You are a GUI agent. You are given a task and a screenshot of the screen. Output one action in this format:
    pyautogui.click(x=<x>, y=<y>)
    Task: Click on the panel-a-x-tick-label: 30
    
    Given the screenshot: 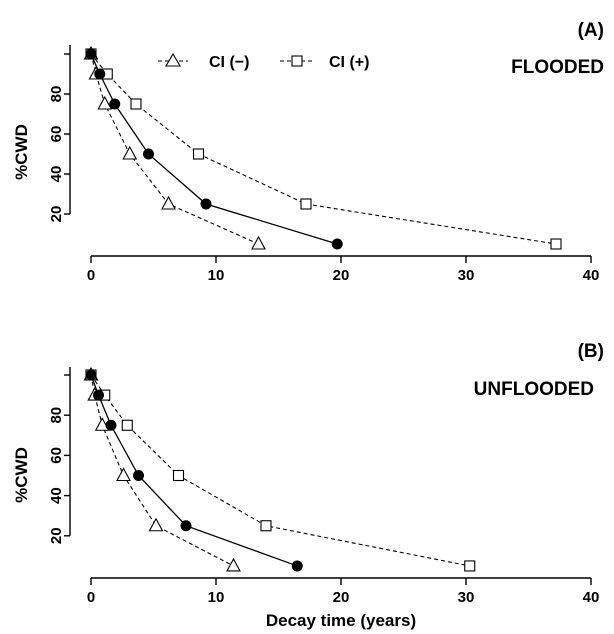 What is the action you would take?
    pyautogui.click(x=466, y=275)
    